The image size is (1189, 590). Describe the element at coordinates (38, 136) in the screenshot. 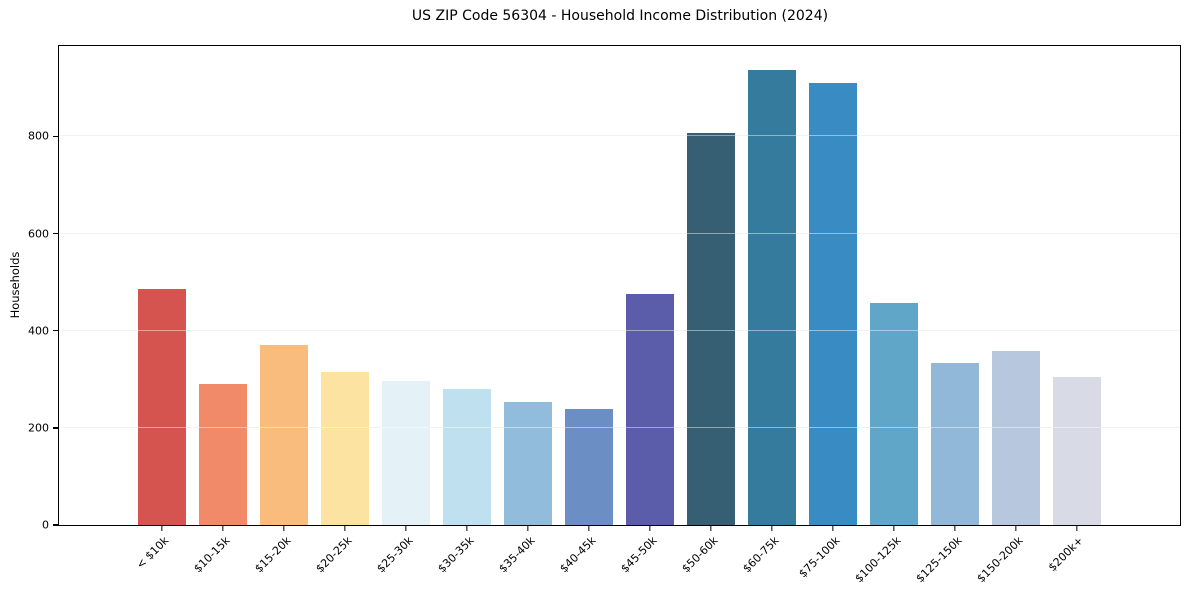

I see `y-tick-label: 800` at that location.